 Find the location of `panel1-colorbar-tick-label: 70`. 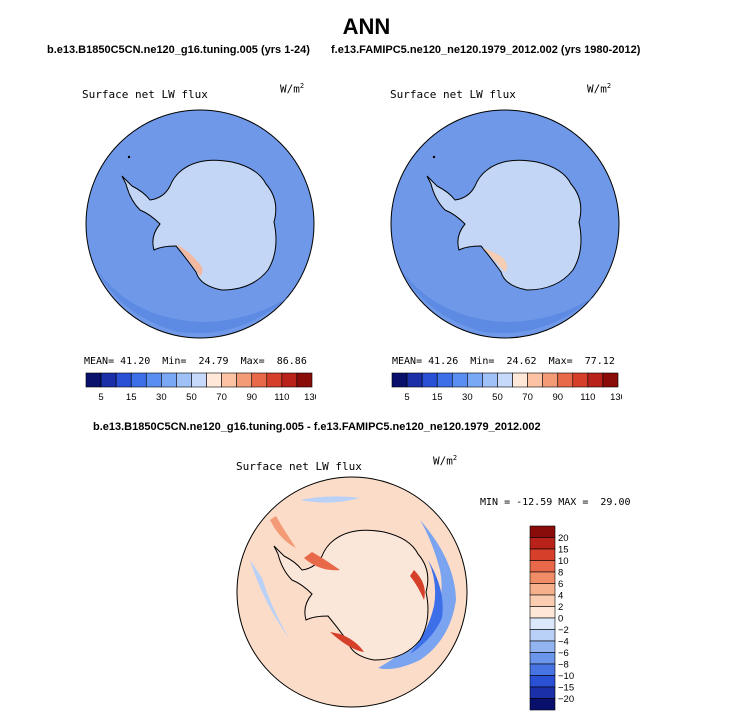

panel1-colorbar-tick-label: 70 is located at coordinates (221, 397).